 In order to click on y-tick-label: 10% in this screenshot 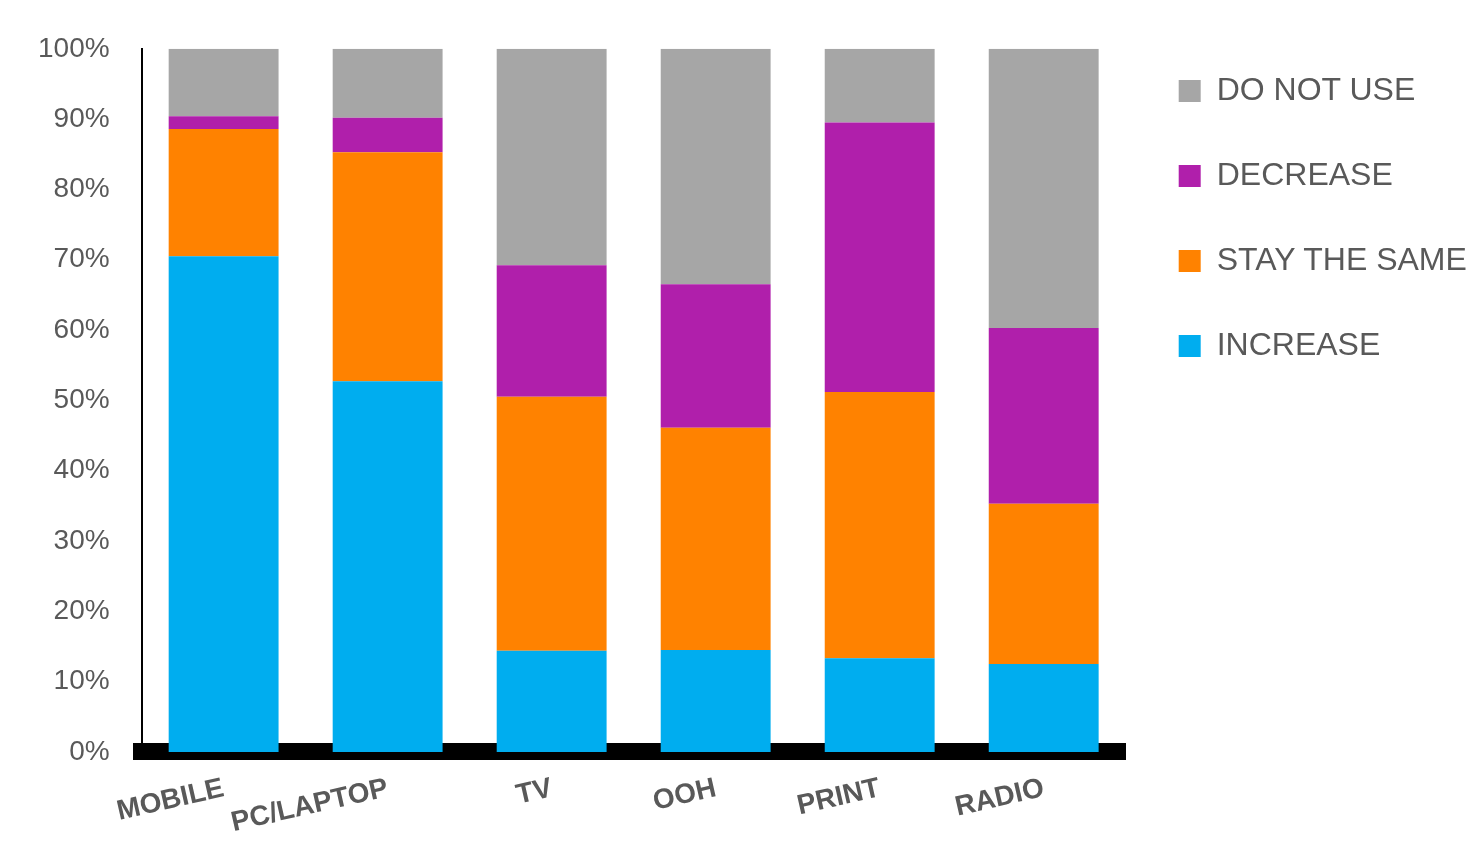, I will do `click(81, 680)`.